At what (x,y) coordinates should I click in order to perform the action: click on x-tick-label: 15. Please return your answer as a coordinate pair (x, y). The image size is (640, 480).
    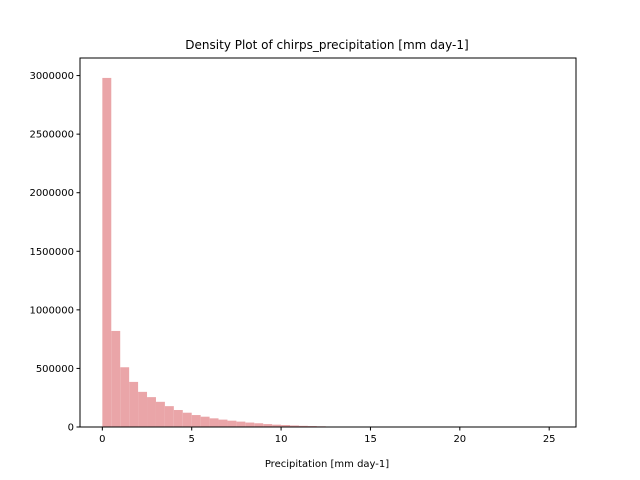
    Looking at the image, I should click on (370, 439).